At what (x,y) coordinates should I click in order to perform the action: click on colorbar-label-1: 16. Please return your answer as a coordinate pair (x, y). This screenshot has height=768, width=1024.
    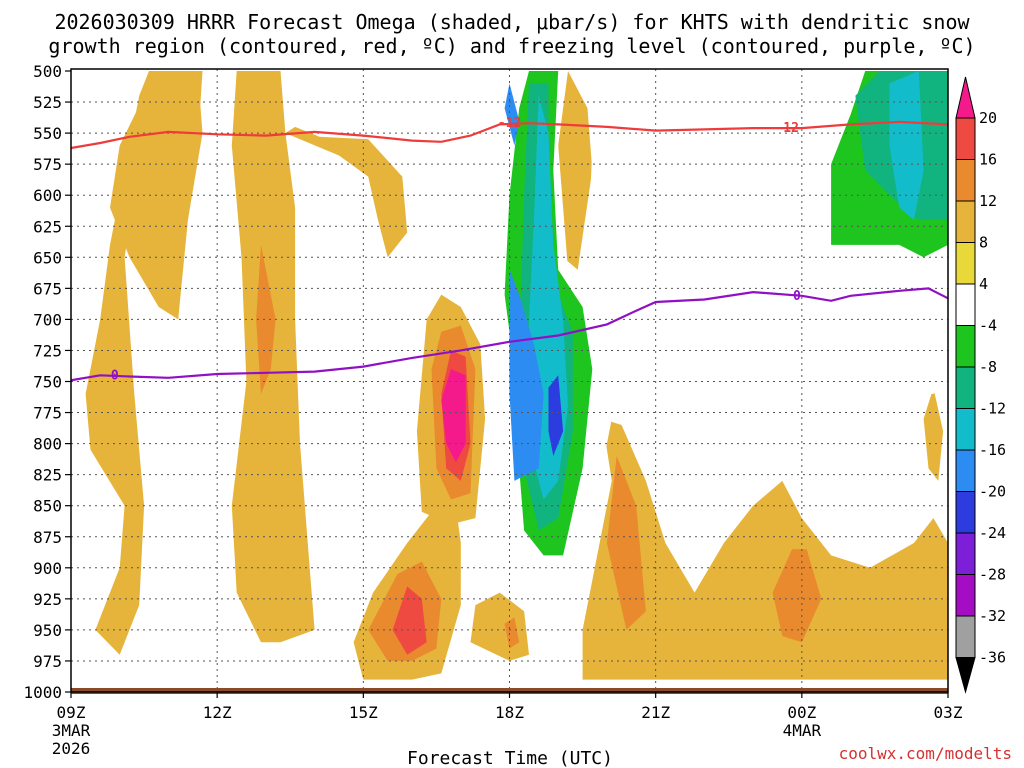
    Looking at the image, I should click on (988, 160).